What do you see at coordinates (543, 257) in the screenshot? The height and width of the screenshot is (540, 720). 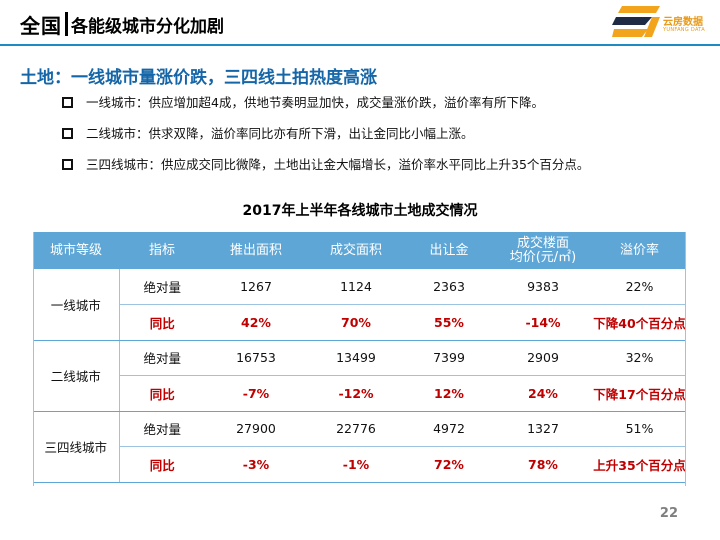 I see `column-header-line: 均价(元/㎡)` at bounding box center [543, 257].